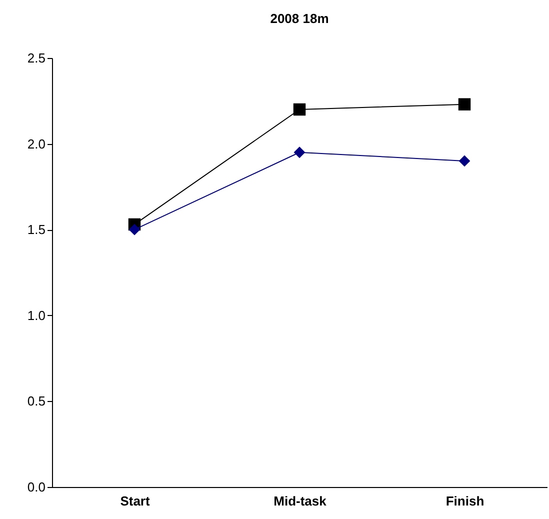 The width and height of the screenshot is (549, 519). Describe the element at coordinates (36, 315) in the screenshot. I see `y-tick-label: 1.0` at that location.